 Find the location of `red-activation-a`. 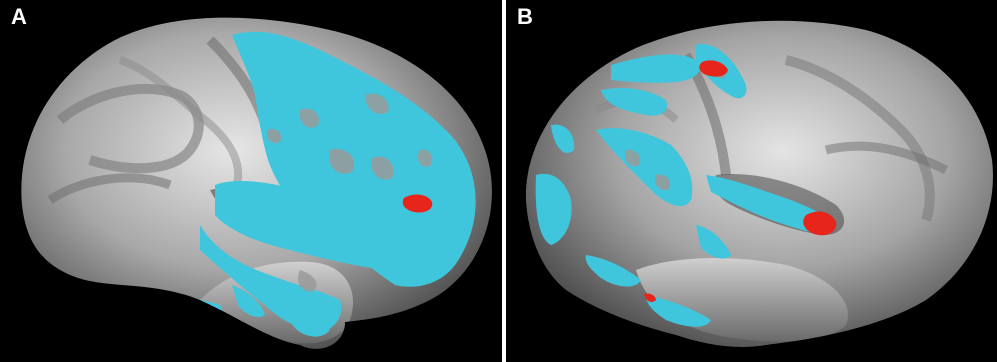

red-activation-a is located at coordinates (417, 203).